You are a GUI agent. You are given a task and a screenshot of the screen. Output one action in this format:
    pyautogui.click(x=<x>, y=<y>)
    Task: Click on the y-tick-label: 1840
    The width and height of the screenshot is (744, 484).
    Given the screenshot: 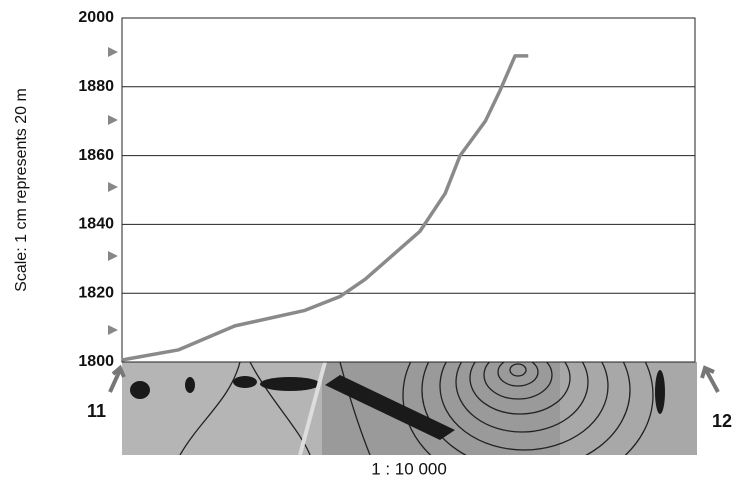 What is the action you would take?
    pyautogui.click(x=96, y=224)
    